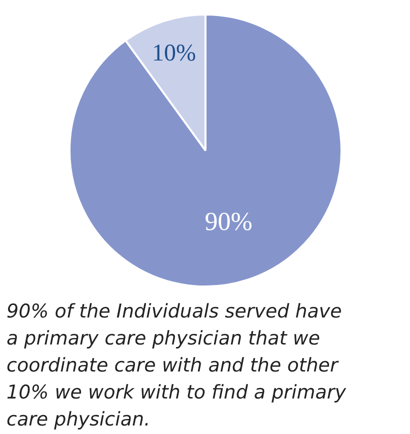 The image size is (410, 434). What do you see at coordinates (228, 221) in the screenshot?
I see `data-label: 90%` at bounding box center [228, 221].